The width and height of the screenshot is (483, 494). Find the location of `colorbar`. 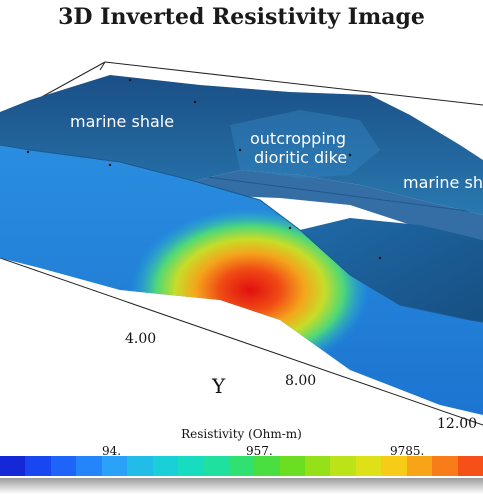

colorbar is located at coordinates (241, 466).